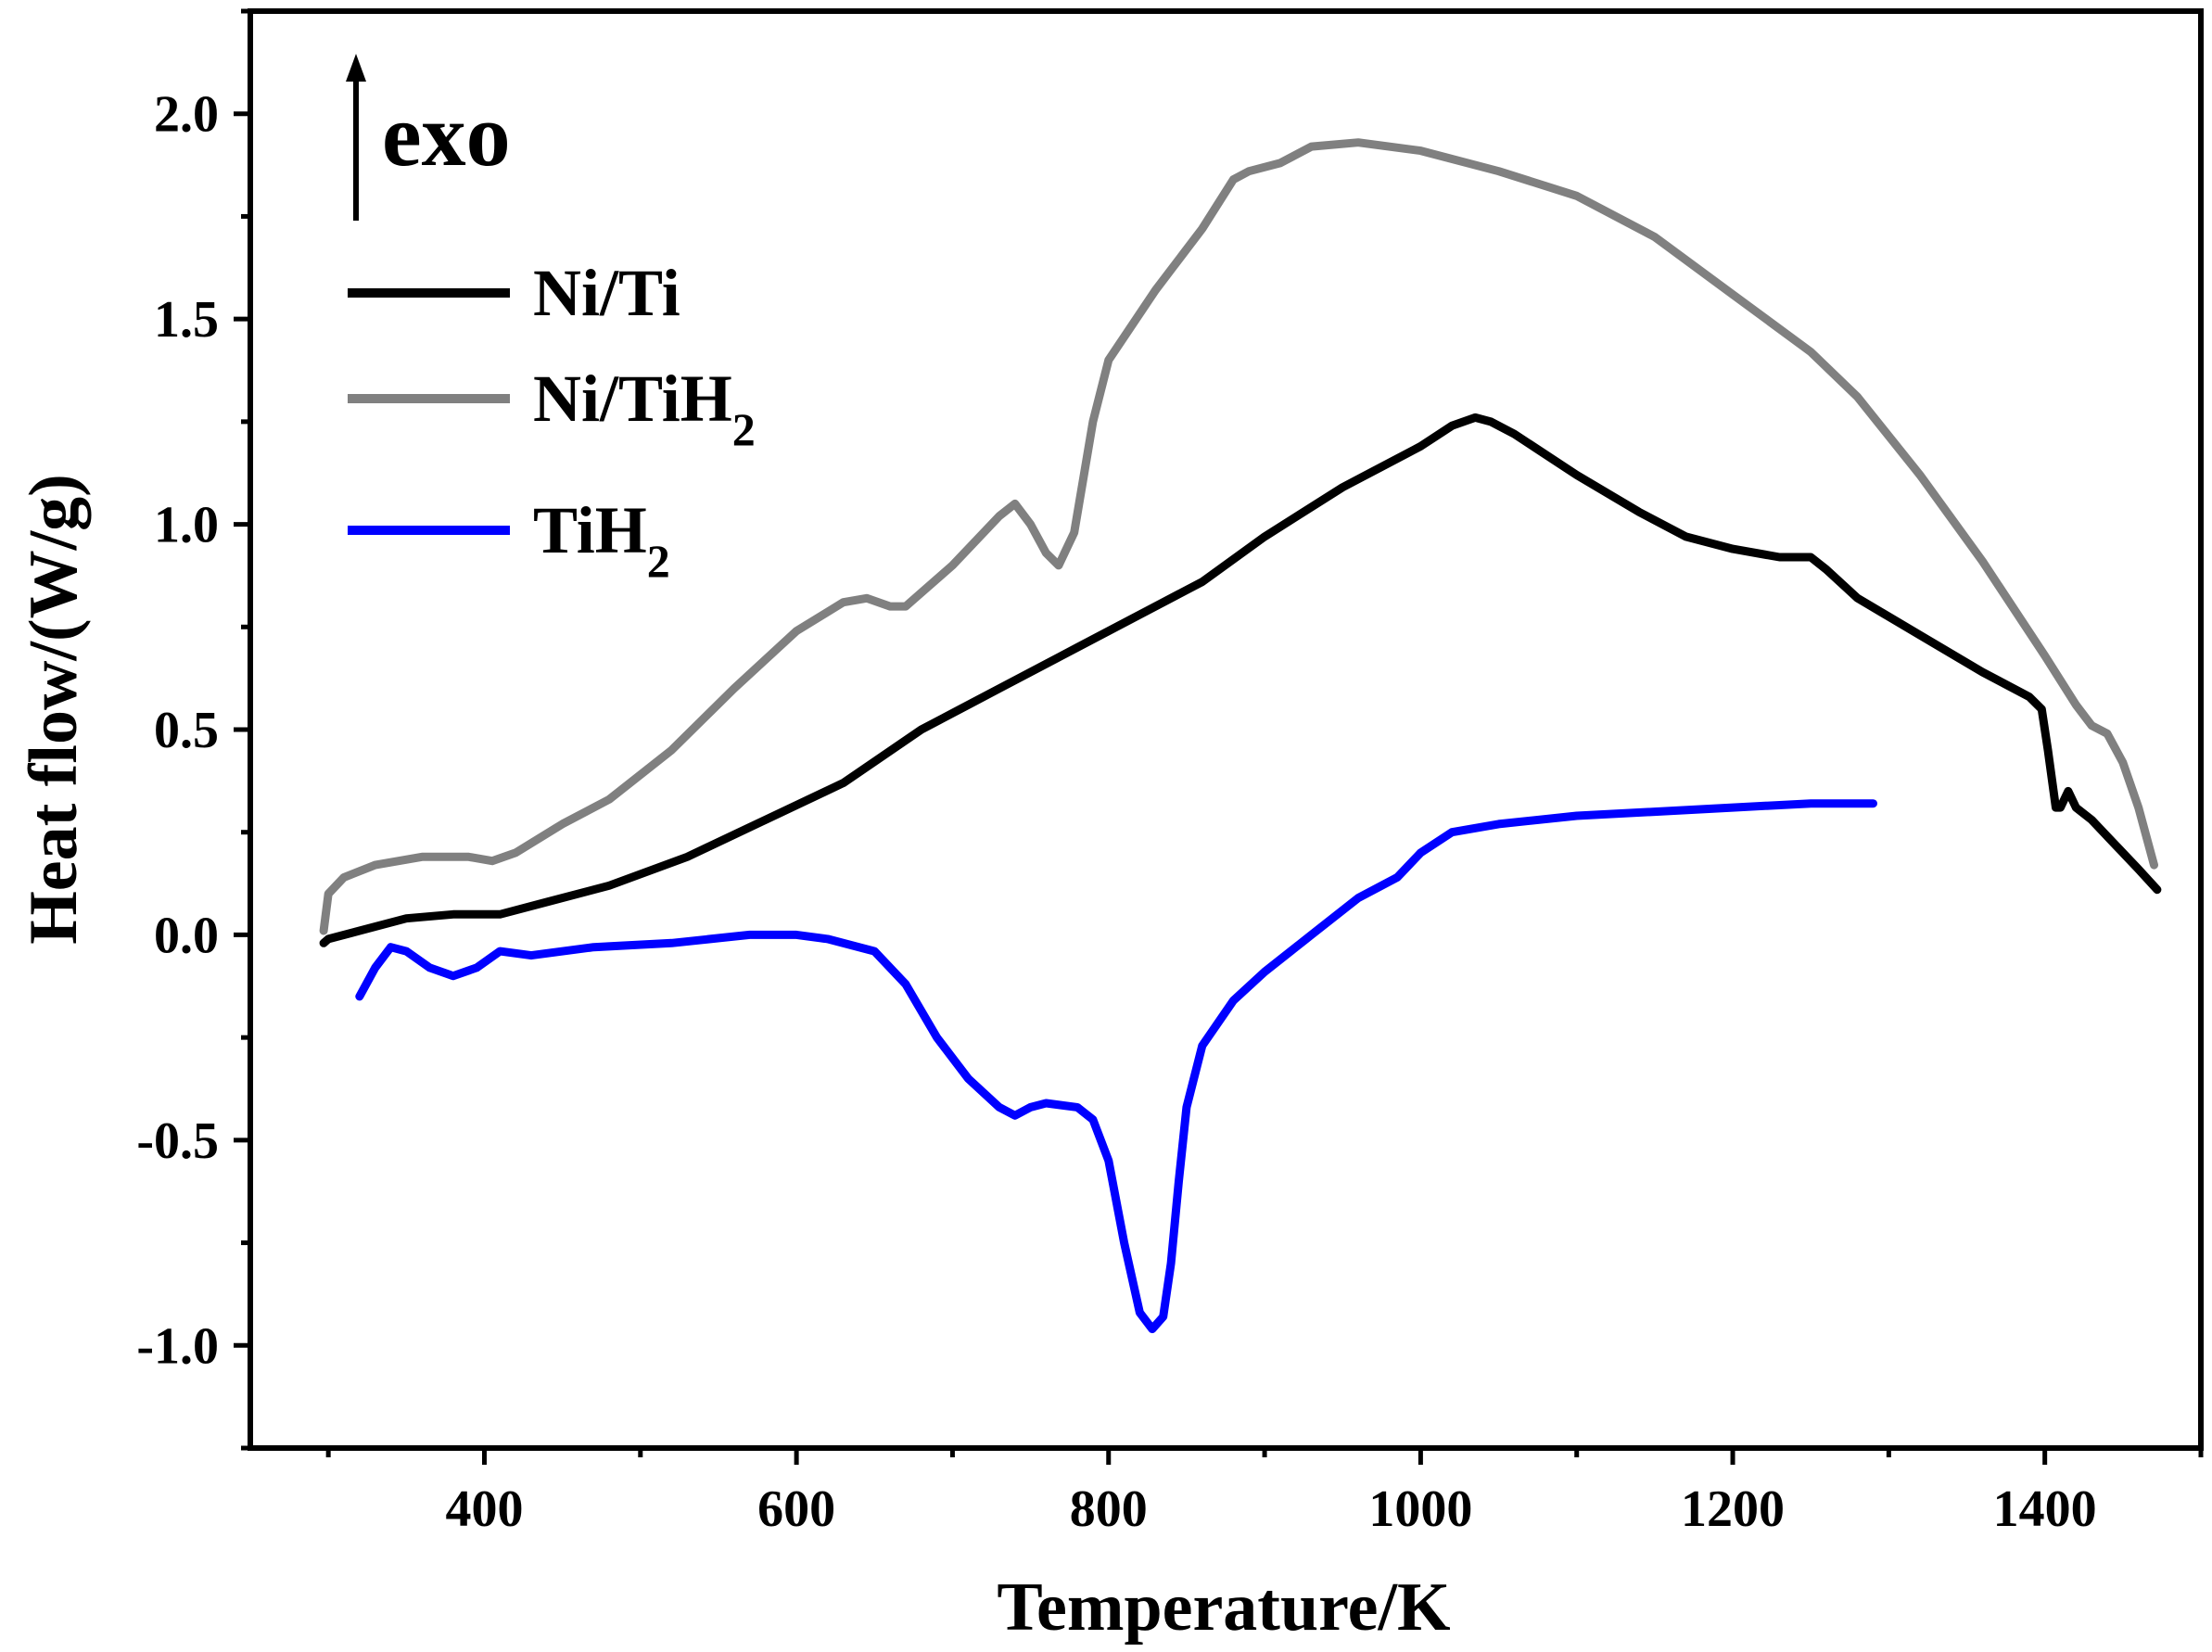  I want to click on y-tick-label: 0.5, so click(186, 730).